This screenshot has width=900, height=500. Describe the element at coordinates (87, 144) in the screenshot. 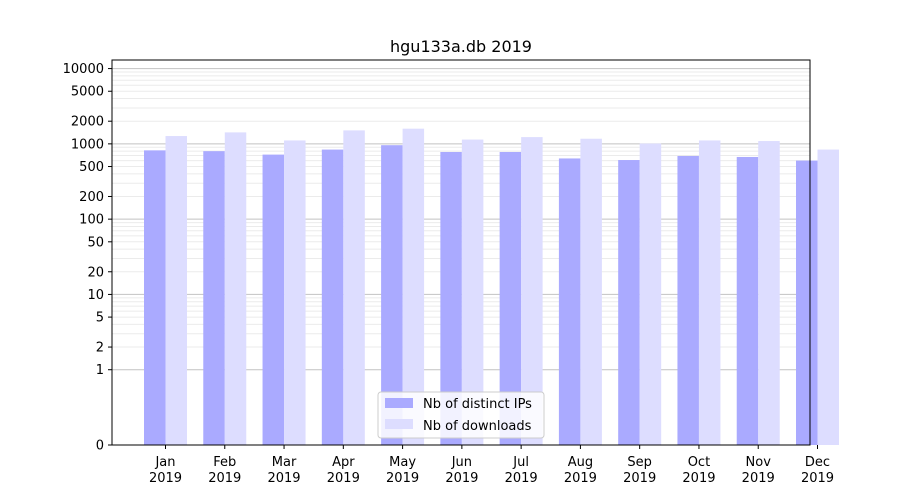

I see `y-tick-label: 1000` at that location.